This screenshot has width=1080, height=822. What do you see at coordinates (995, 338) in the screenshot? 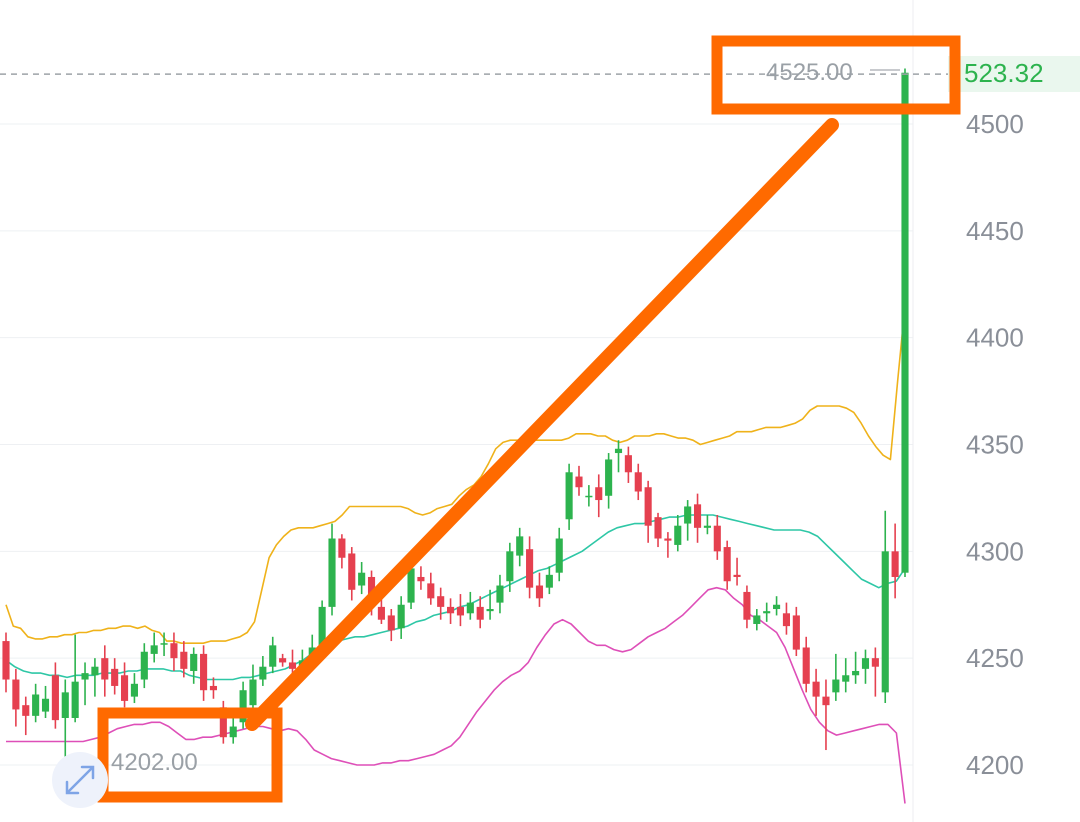
I see `y-tick-label: 4400` at bounding box center [995, 338].